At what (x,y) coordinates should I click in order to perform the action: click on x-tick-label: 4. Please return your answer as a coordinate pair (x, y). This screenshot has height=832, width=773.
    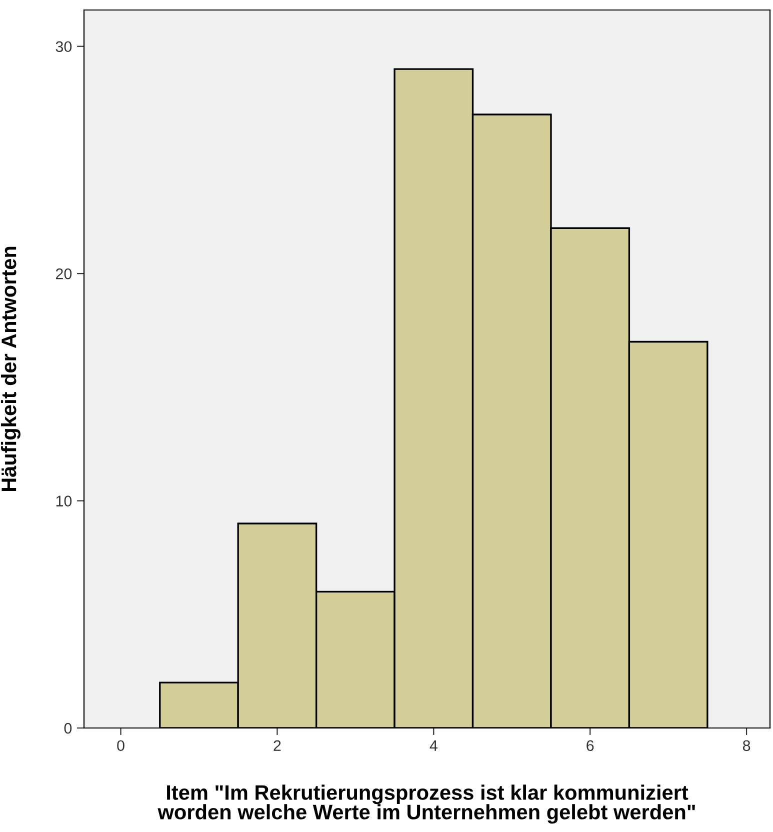
    Looking at the image, I should click on (434, 745).